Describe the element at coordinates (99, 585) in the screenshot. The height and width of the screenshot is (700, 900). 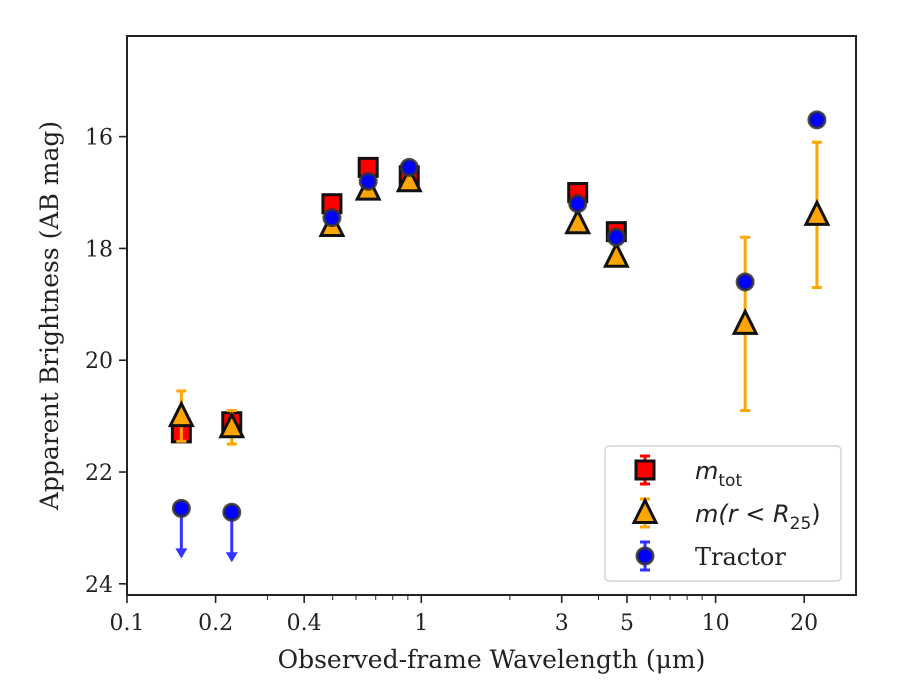
I see `y-tick-label: 24` at that location.